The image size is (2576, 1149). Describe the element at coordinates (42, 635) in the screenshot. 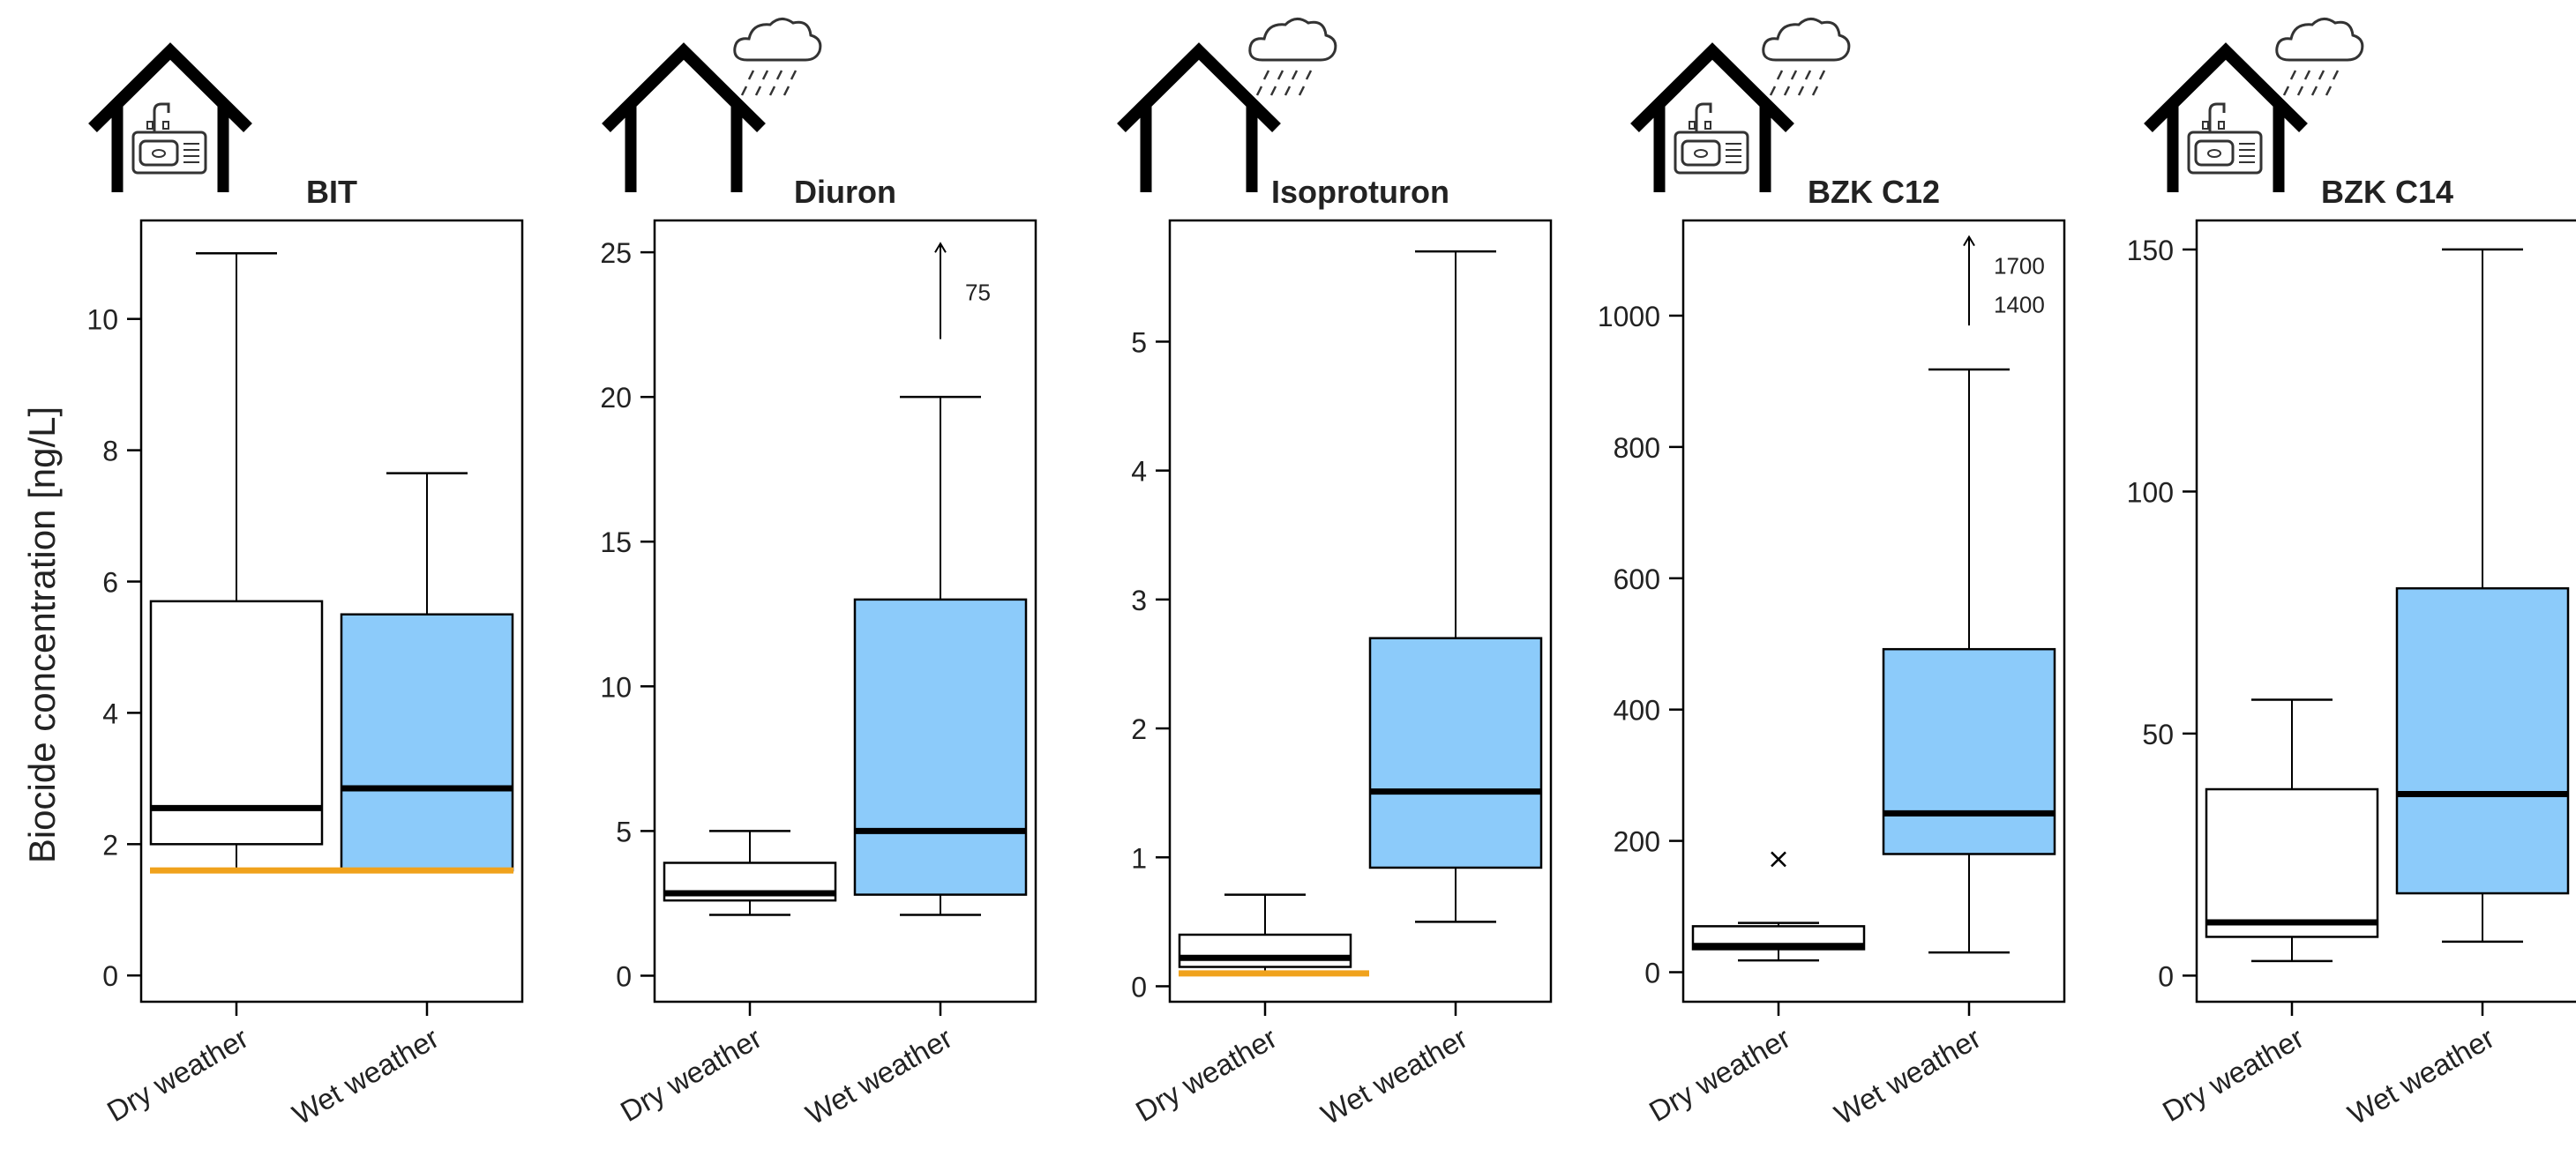

I see `y-axis-label: Biocide concentration [ng/L]` at that location.